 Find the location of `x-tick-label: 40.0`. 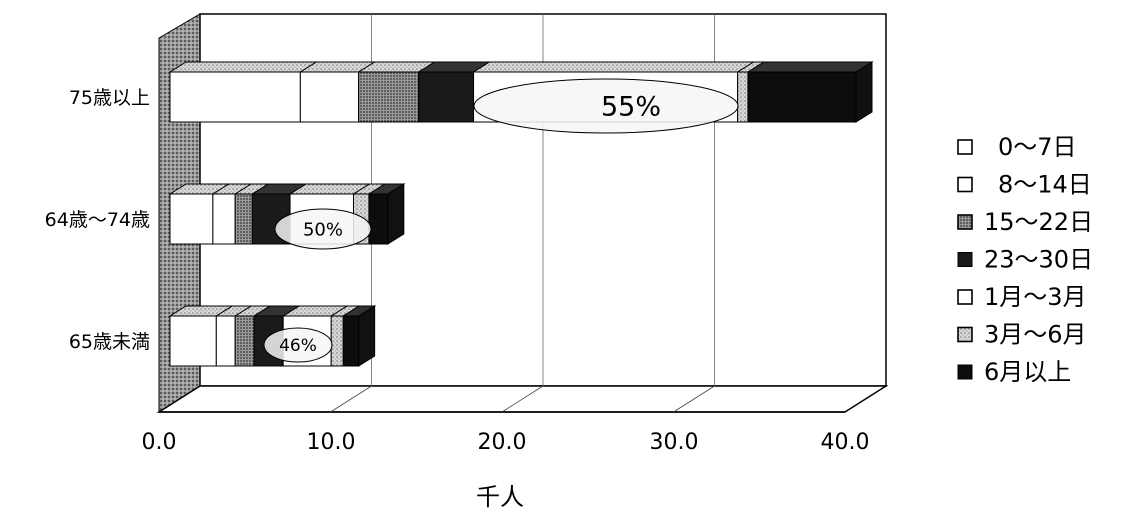

x-tick-label: 40.0 is located at coordinates (845, 442).